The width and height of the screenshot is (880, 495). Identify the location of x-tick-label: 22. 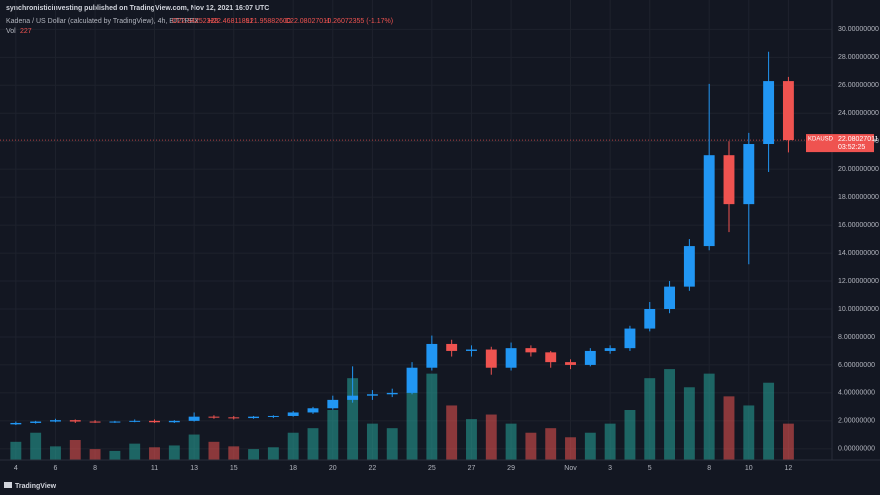
(373, 468).